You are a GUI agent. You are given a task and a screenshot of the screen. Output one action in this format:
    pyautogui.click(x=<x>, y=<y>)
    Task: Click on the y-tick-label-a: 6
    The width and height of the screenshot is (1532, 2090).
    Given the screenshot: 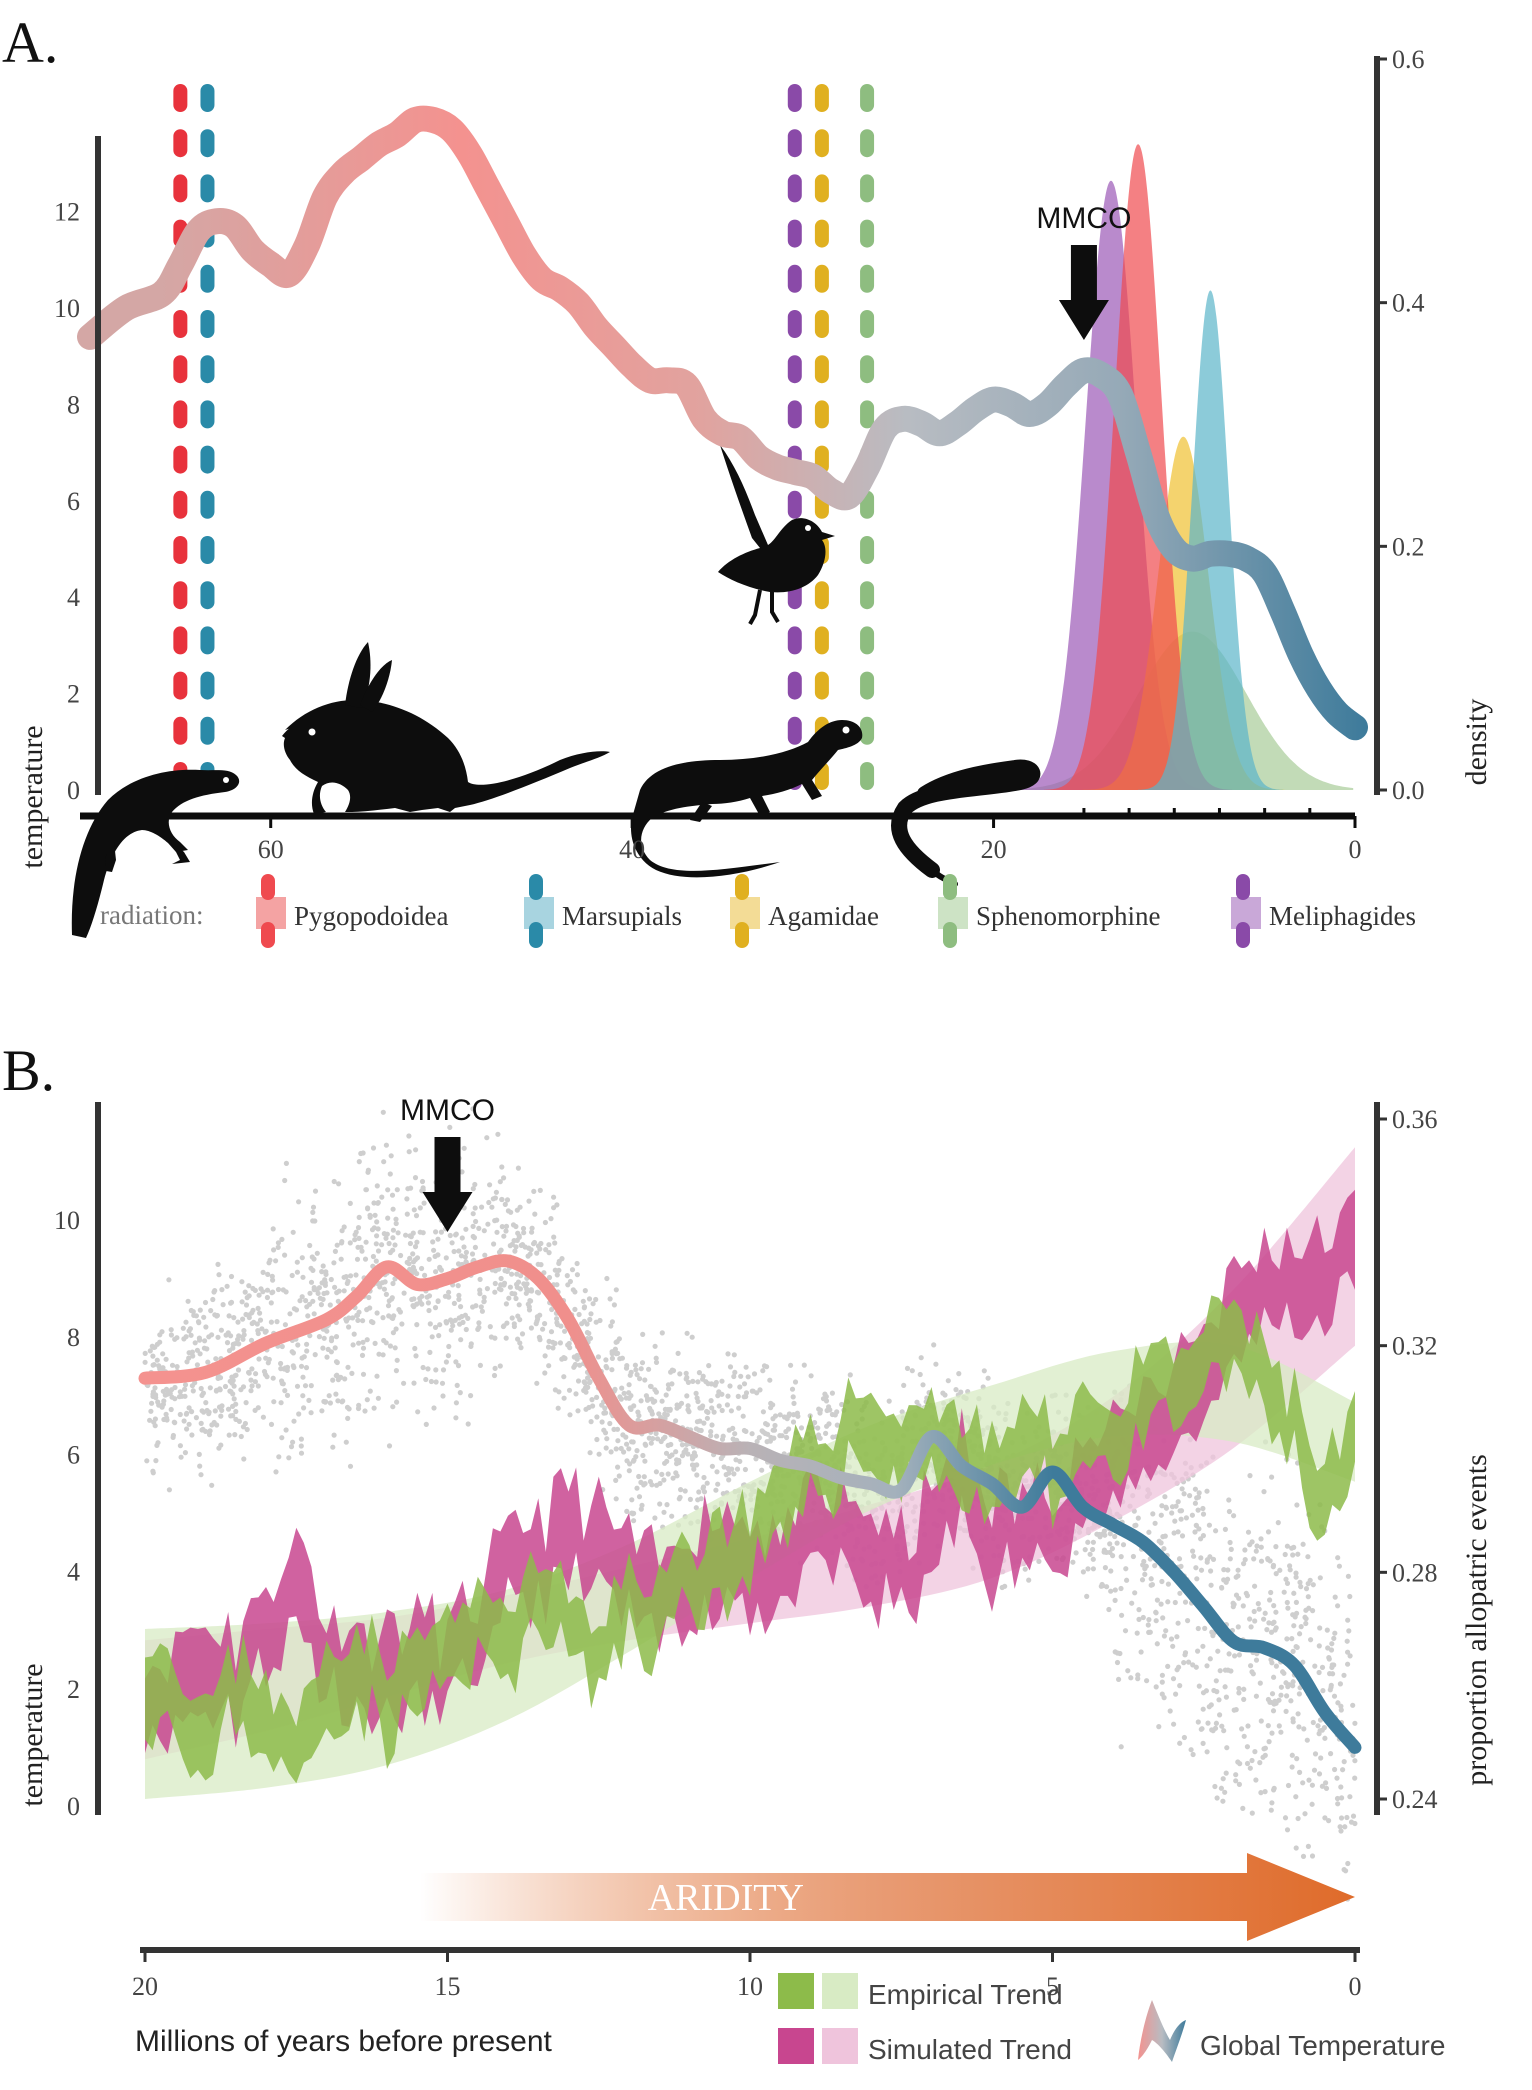 What is the action you would take?
    pyautogui.click(x=73, y=501)
    